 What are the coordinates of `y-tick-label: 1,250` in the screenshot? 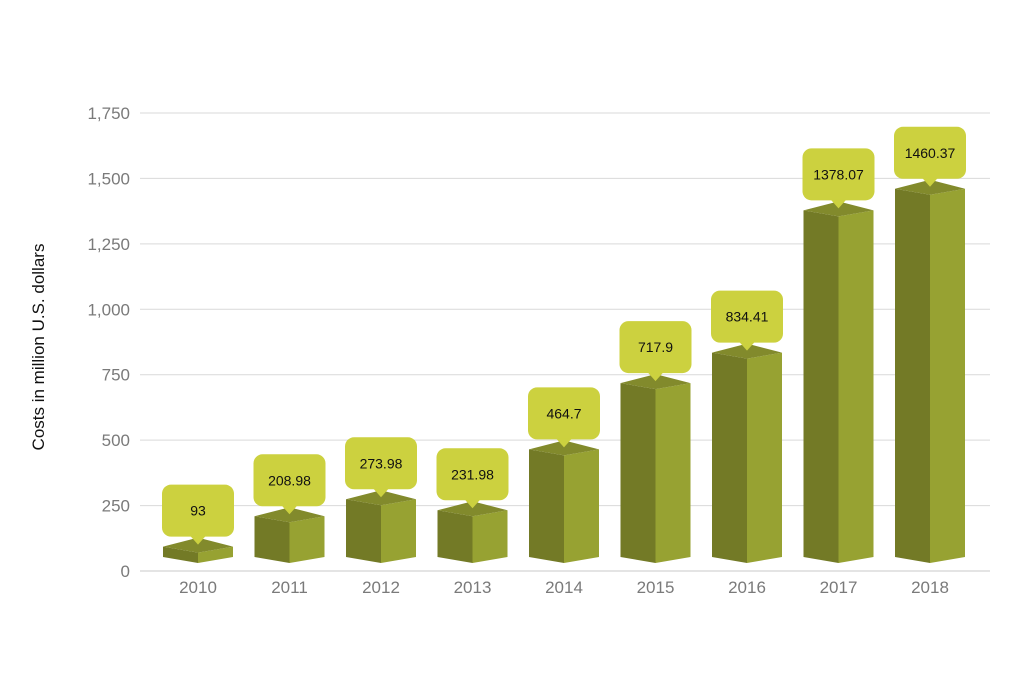 It's located at (108, 244).